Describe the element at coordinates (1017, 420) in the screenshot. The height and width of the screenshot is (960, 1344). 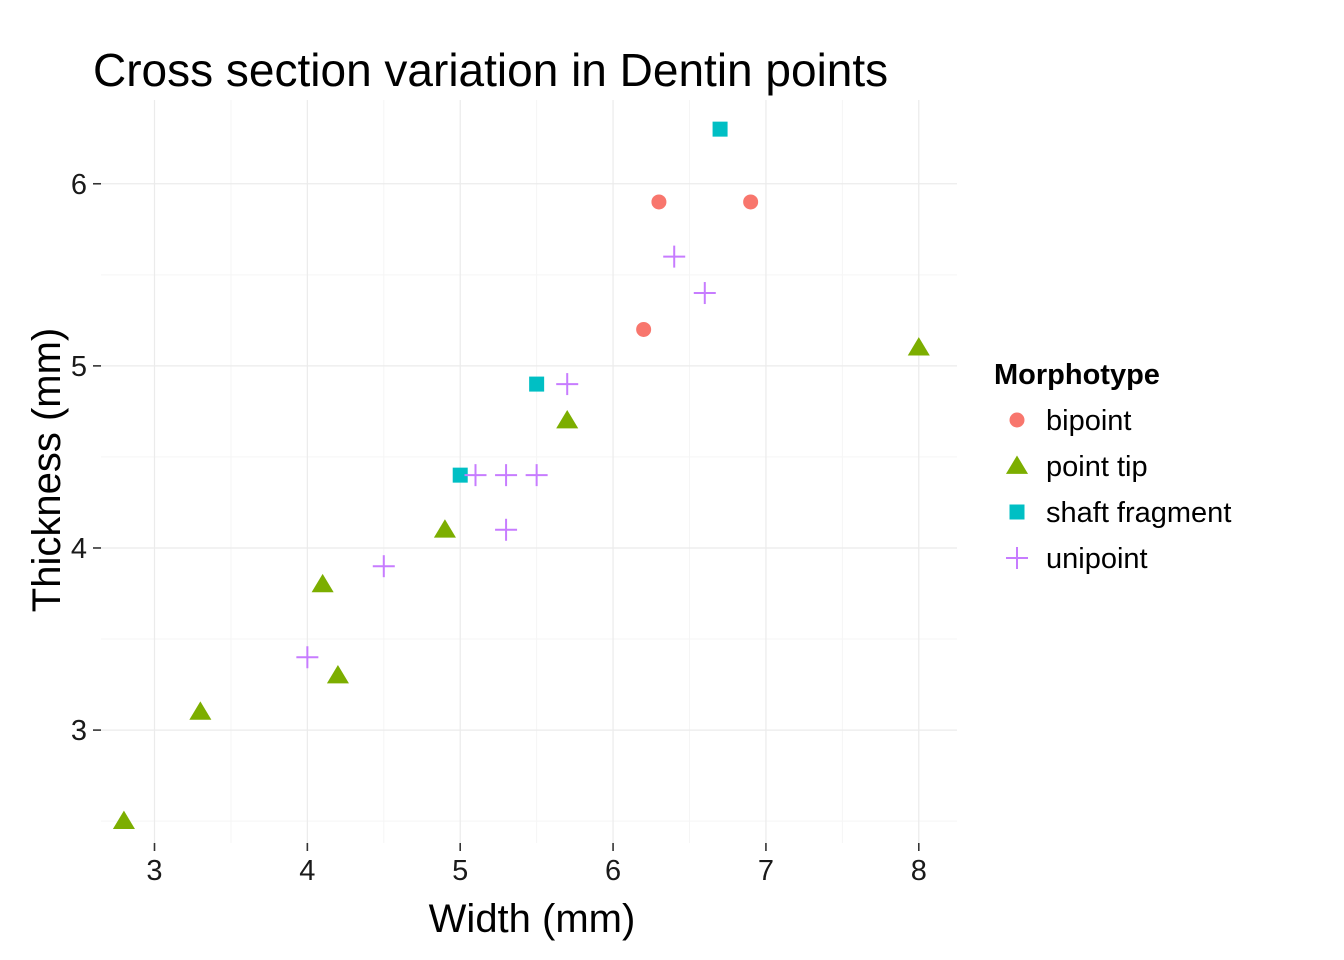
I see `legend-key-bipoint` at that location.